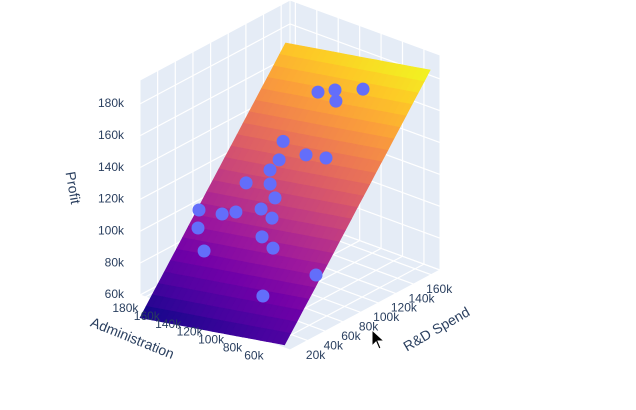 The height and width of the screenshot is (410, 636). Describe the element at coordinates (349, 304) in the screenshot. I see `y-grid-line` at that location.